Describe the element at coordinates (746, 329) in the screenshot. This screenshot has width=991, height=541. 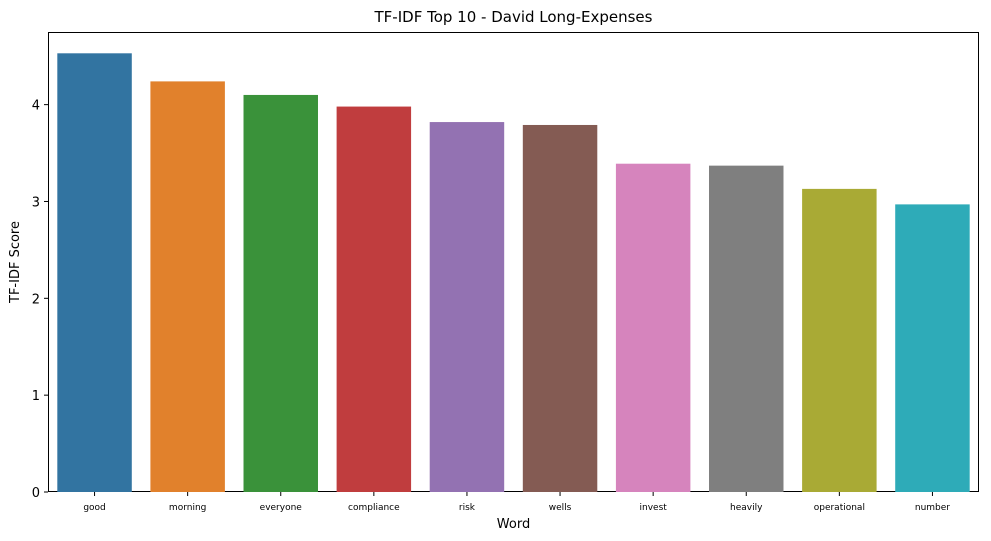
I see `bar-heavily` at that location.